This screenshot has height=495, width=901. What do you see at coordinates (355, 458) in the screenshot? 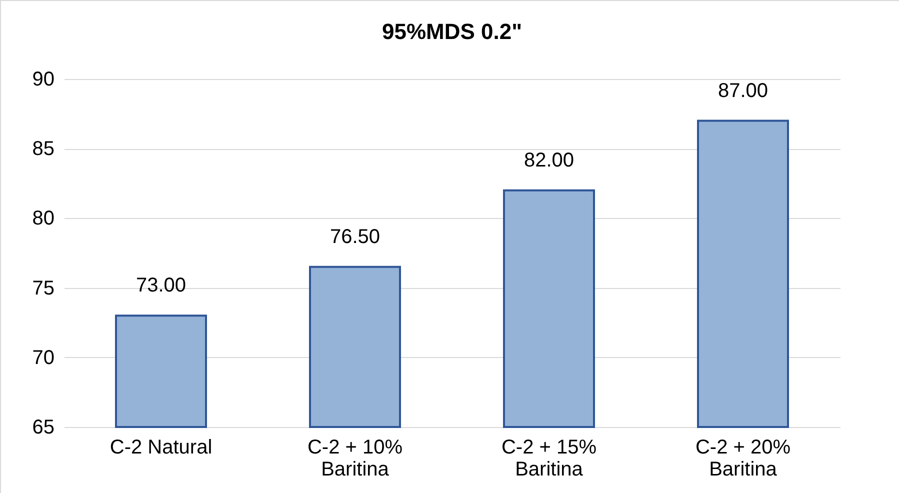
I see `x-tick-label: C-2 + 10% Baritina` at bounding box center [355, 458].